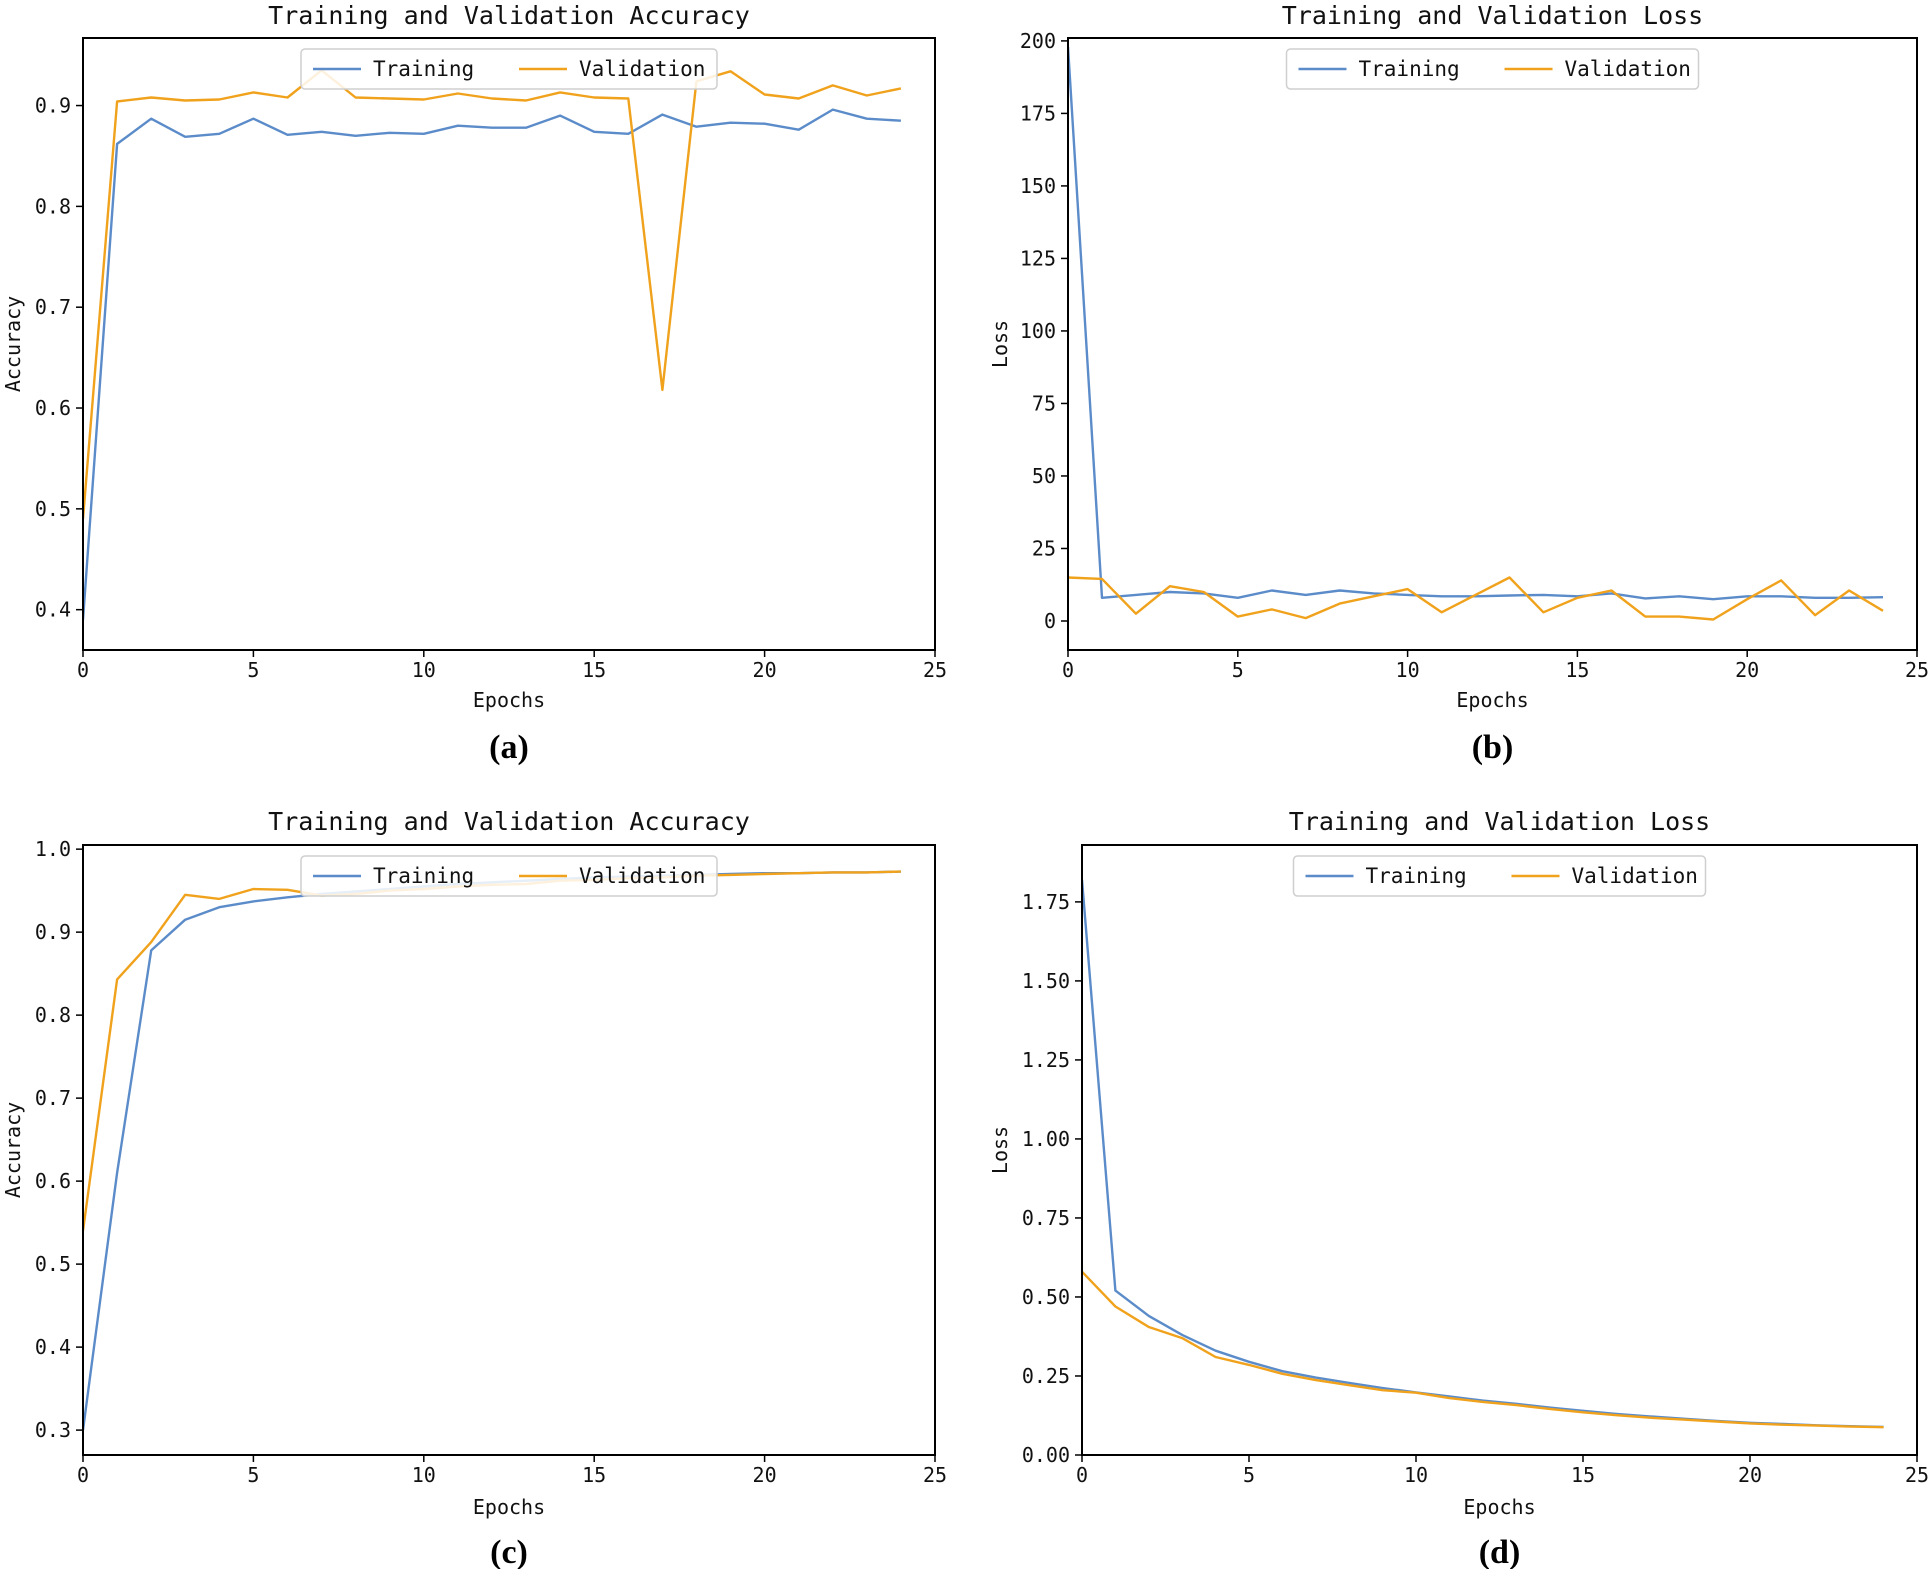 Image resolution: width=1930 pixels, height=1569 pixels. What do you see at coordinates (1500, 1551) in the screenshot?
I see `panel-caption: (d)` at bounding box center [1500, 1551].